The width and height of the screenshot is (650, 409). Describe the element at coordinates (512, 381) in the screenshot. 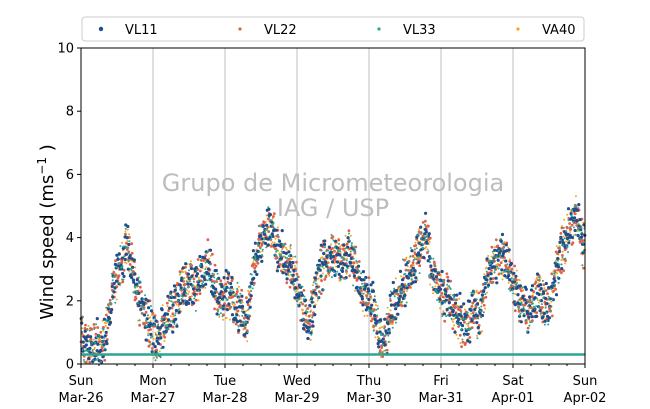

I see `x-tick-label-day: Sat` at that location.